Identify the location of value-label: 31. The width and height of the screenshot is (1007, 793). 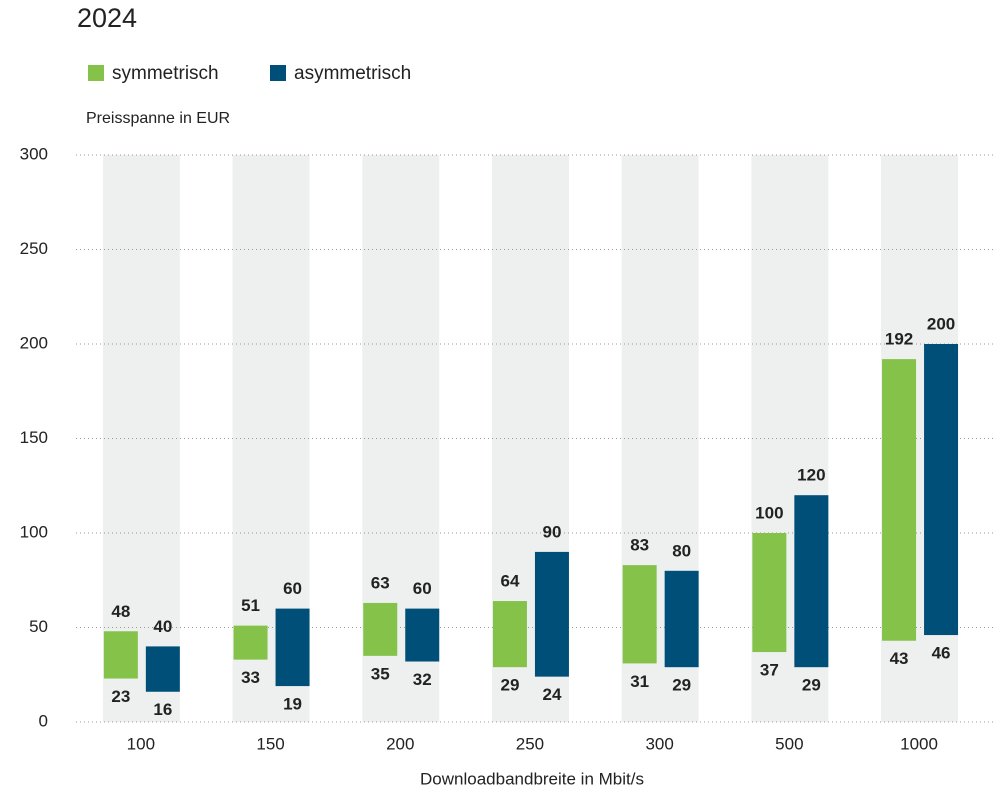
(639, 681).